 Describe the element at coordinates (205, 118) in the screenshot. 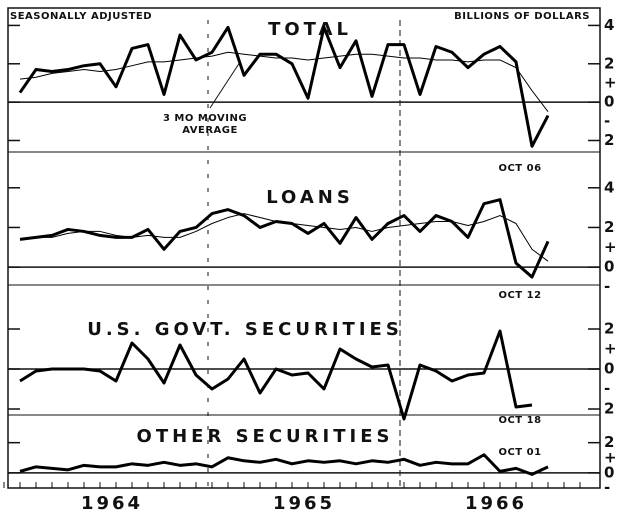

I see `annotation: 3 MO MOVING` at that location.